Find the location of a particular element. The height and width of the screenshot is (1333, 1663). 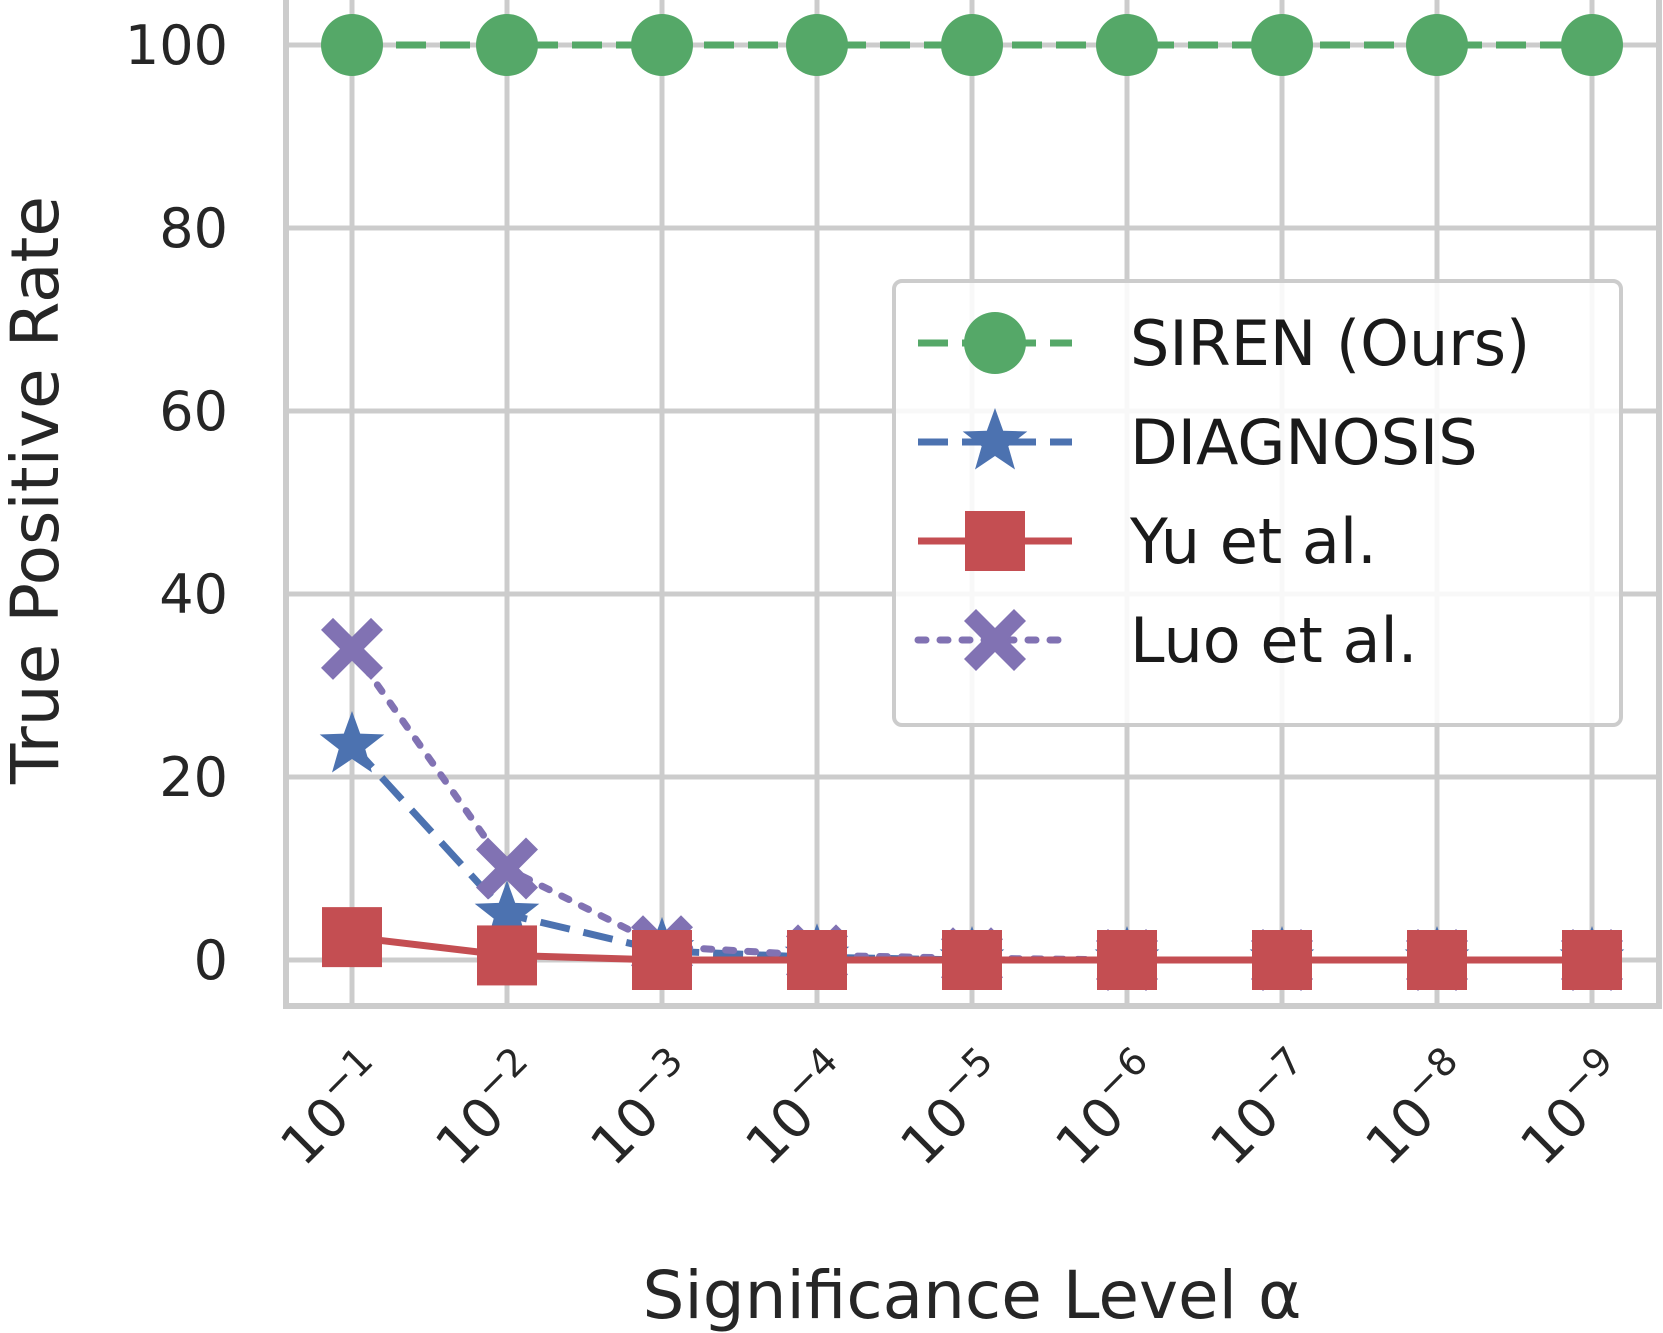

x-tick-label: 10−9 is located at coordinates (1571, 1107).